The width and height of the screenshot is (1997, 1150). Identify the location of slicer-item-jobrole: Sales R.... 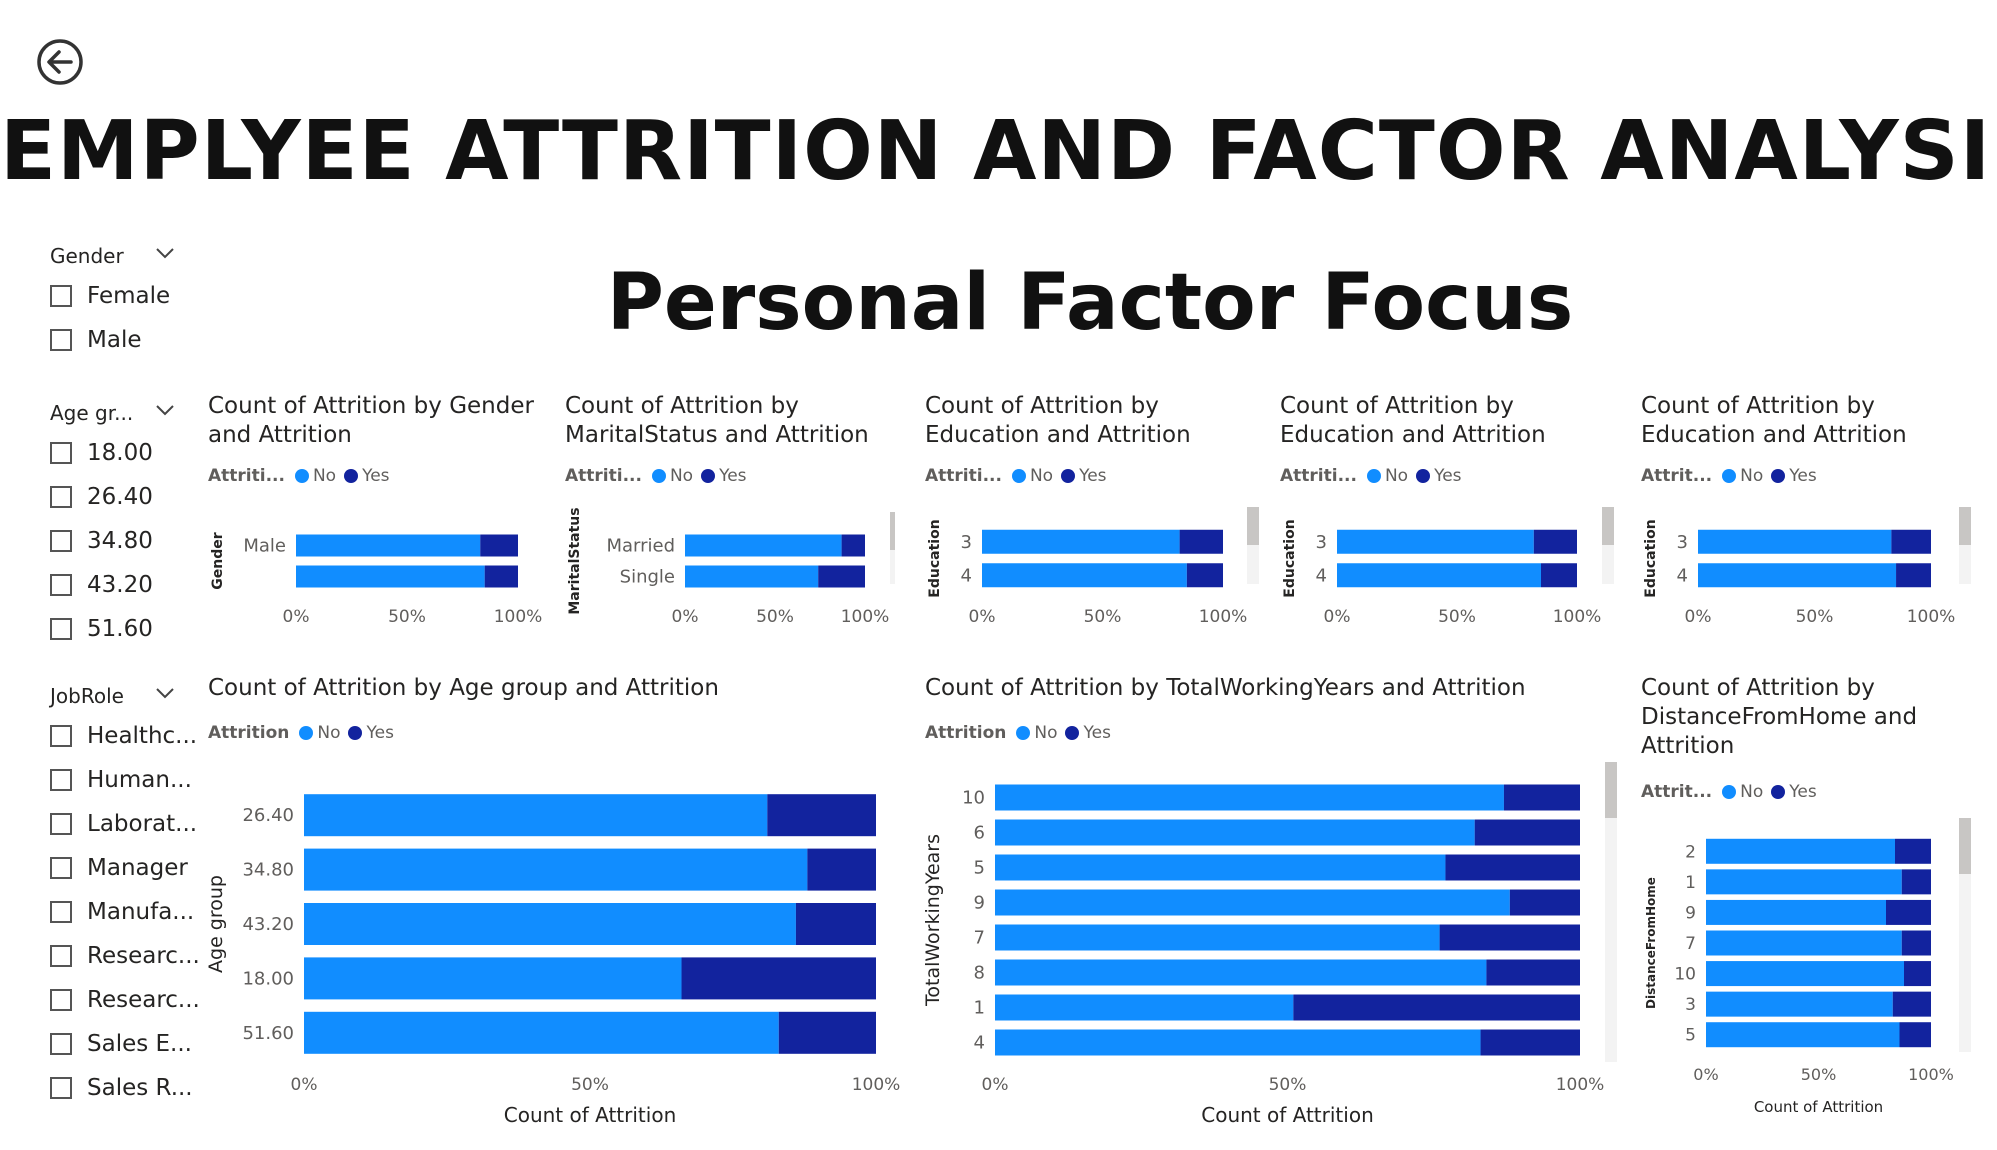
(130, 1088).